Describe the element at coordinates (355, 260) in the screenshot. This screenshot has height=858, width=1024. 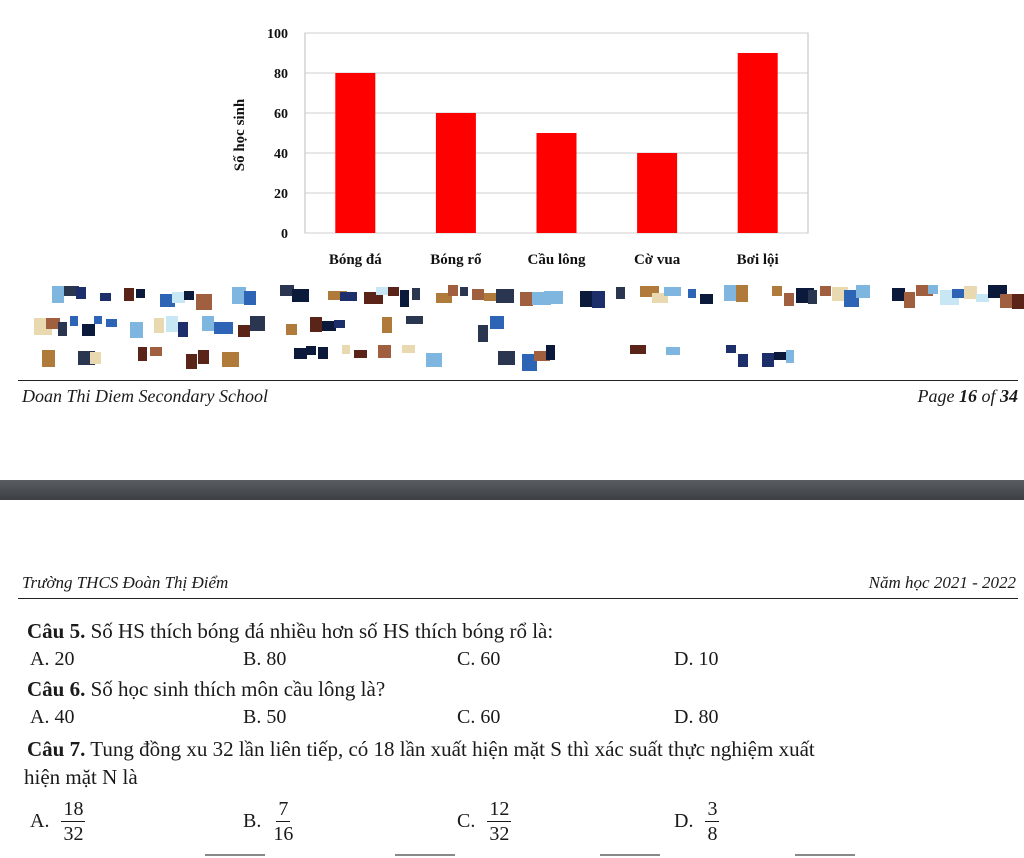
I see `x-tick-label: Bóng đá` at that location.